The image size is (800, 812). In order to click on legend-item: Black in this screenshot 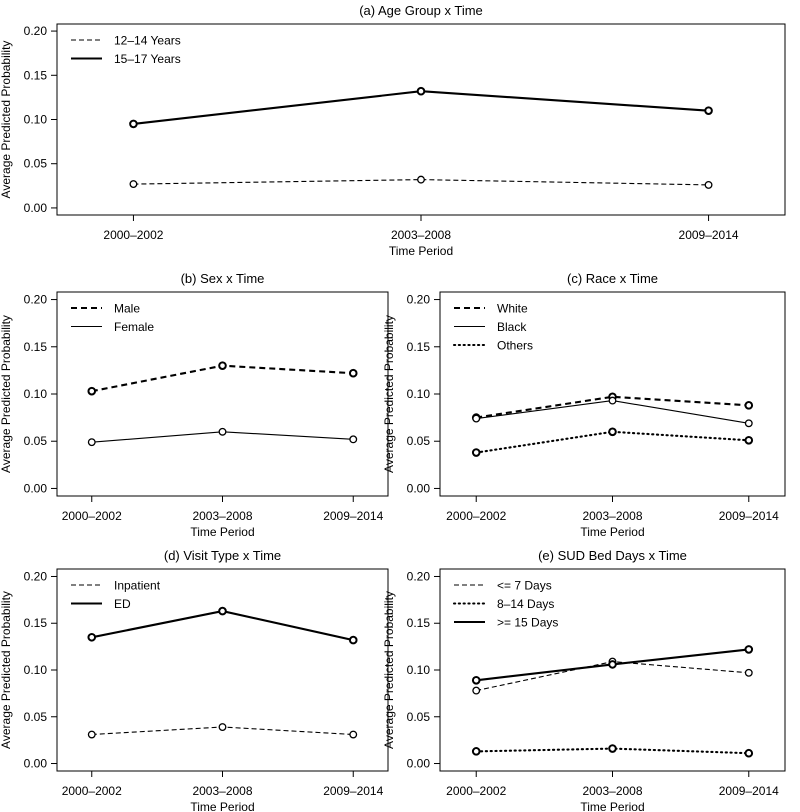, I will do `click(490, 327)`.